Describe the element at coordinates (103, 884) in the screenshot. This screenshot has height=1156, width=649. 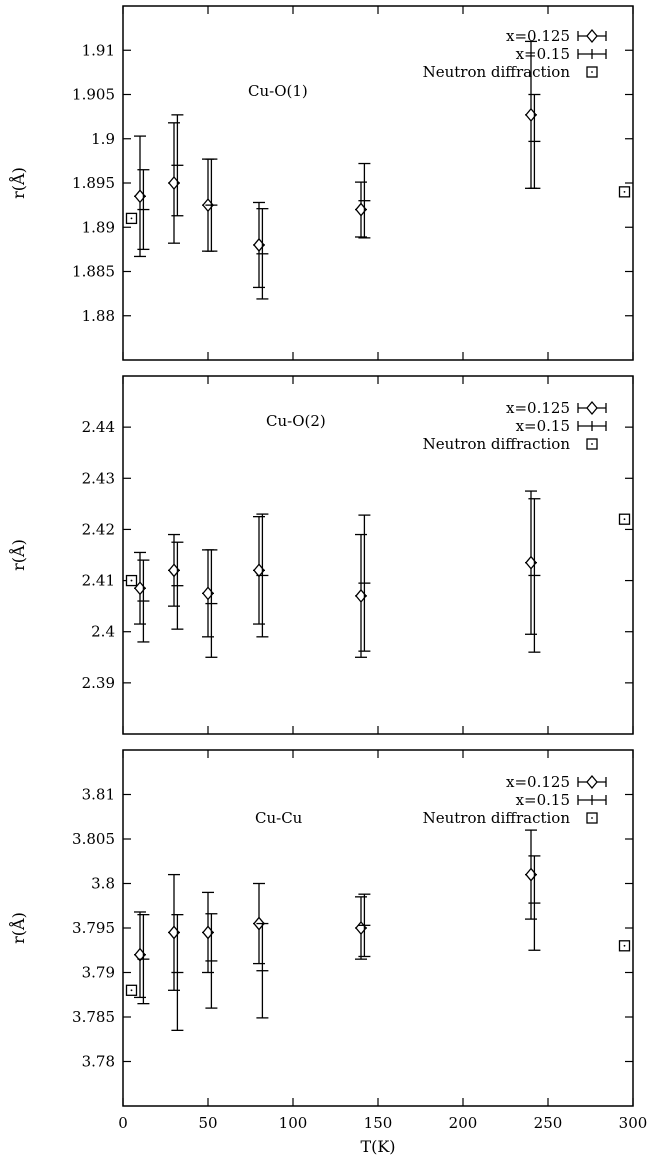
I see `y-tick-label: 3.8` at that location.